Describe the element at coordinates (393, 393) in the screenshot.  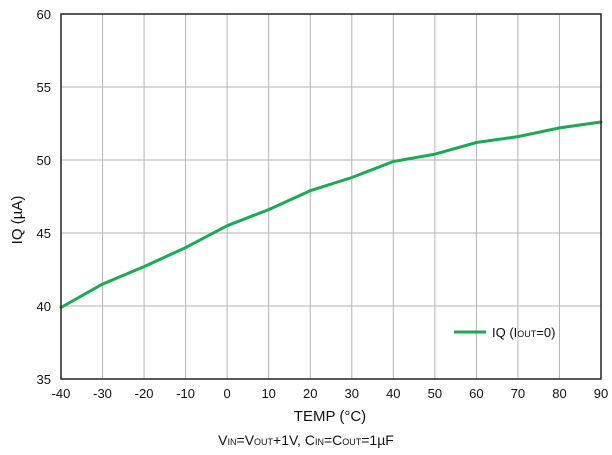
I see `x-tick-label: 40` at that location.